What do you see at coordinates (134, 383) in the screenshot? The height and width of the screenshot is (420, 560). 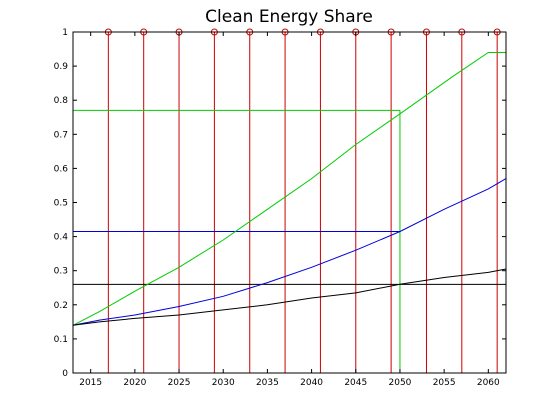 I see `x-tick-label-1: 2020` at bounding box center [134, 383].